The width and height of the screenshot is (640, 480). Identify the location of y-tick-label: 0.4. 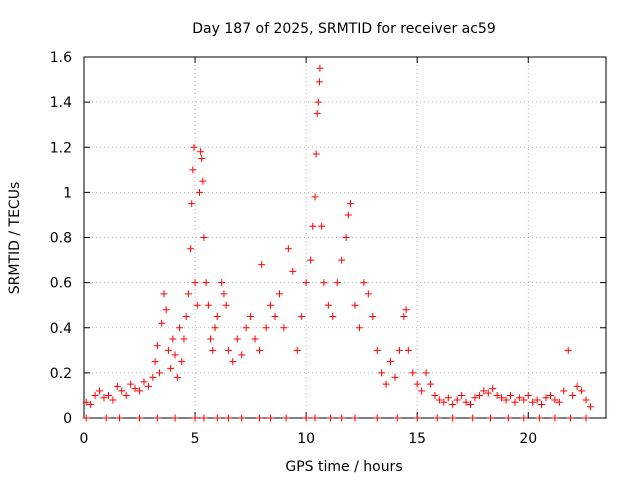
(61, 329).